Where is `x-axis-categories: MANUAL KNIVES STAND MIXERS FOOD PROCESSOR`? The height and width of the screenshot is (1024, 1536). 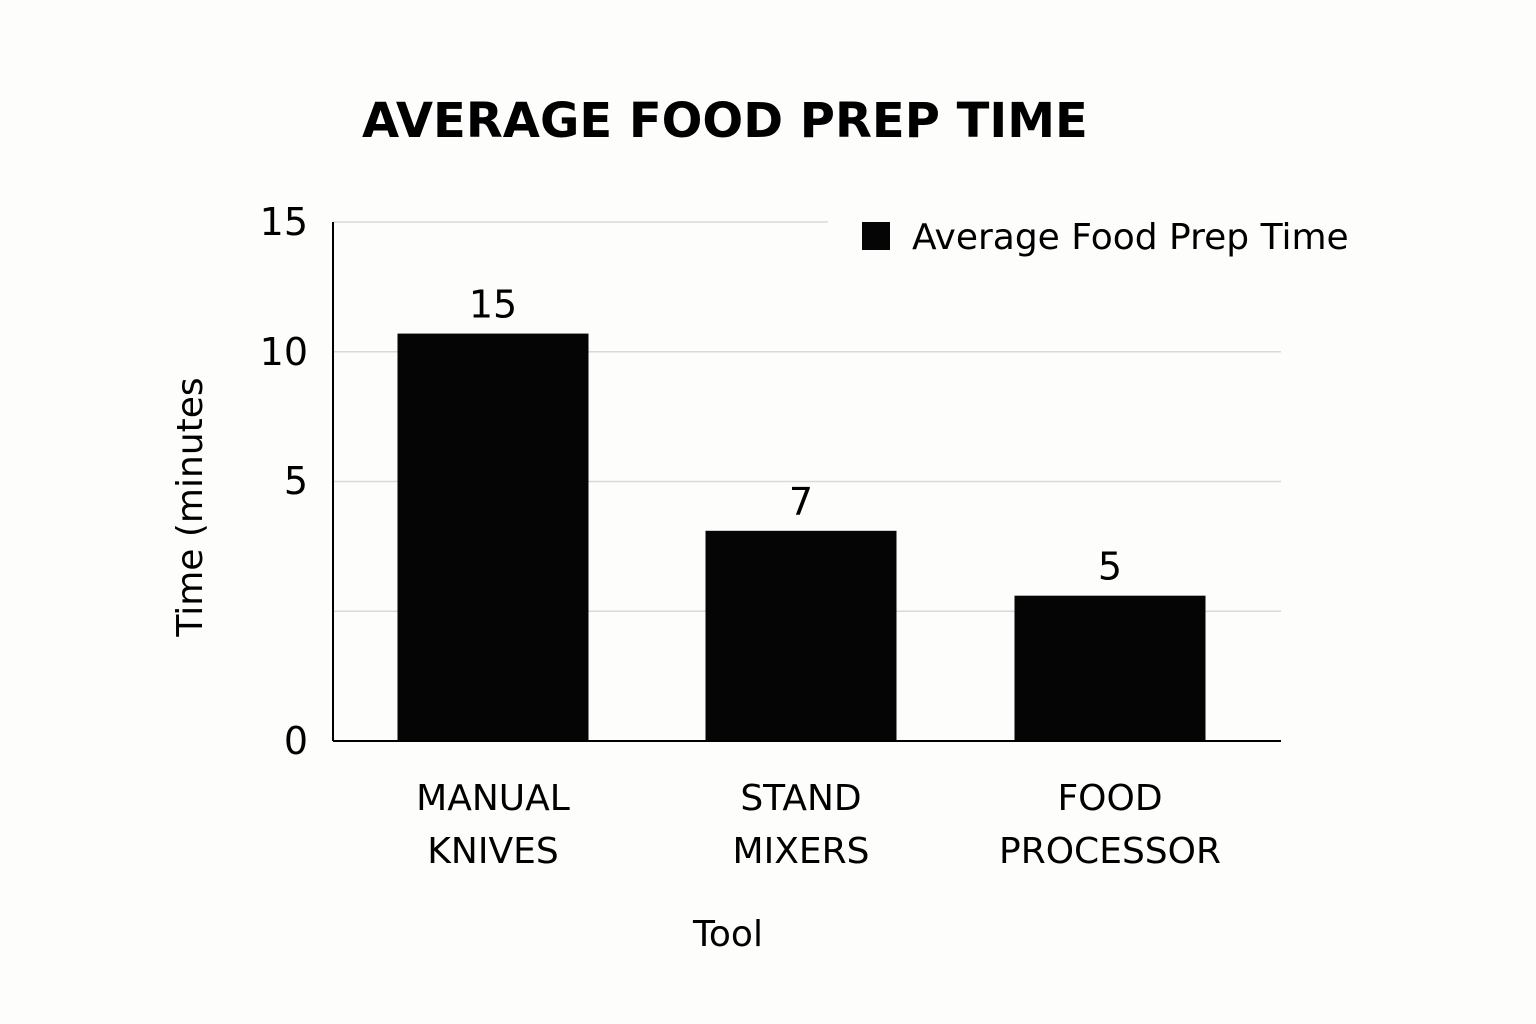 x-axis-categories: MANUAL KNIVES STAND MIXERS FOOD PROCESSOR is located at coordinates (818, 825).